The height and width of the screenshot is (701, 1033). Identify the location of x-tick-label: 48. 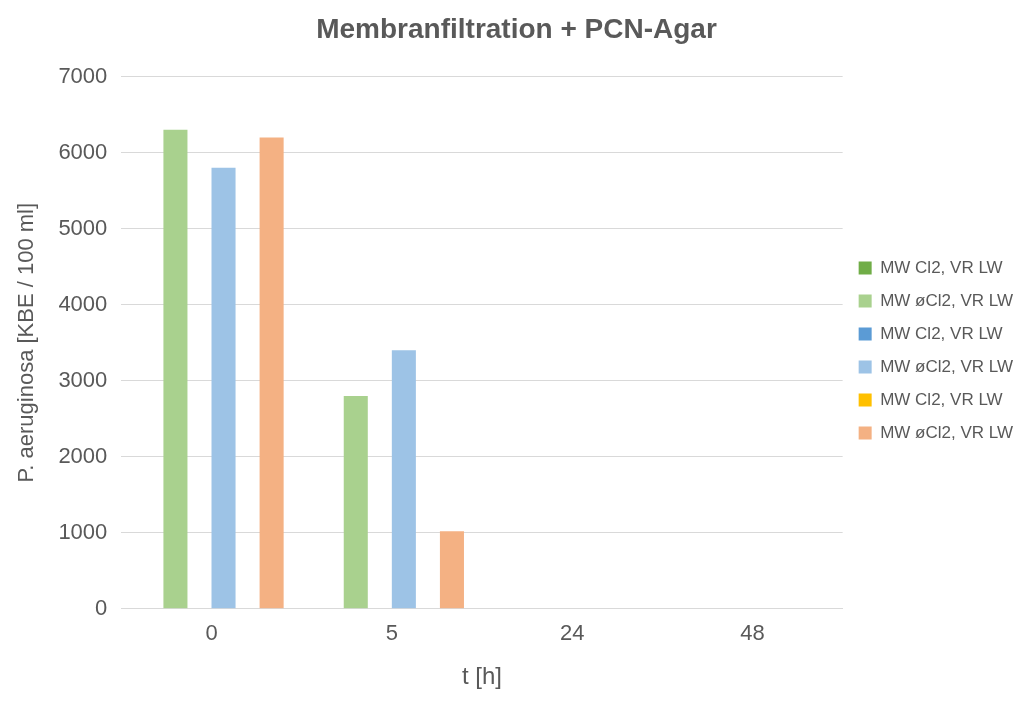
(752, 633).